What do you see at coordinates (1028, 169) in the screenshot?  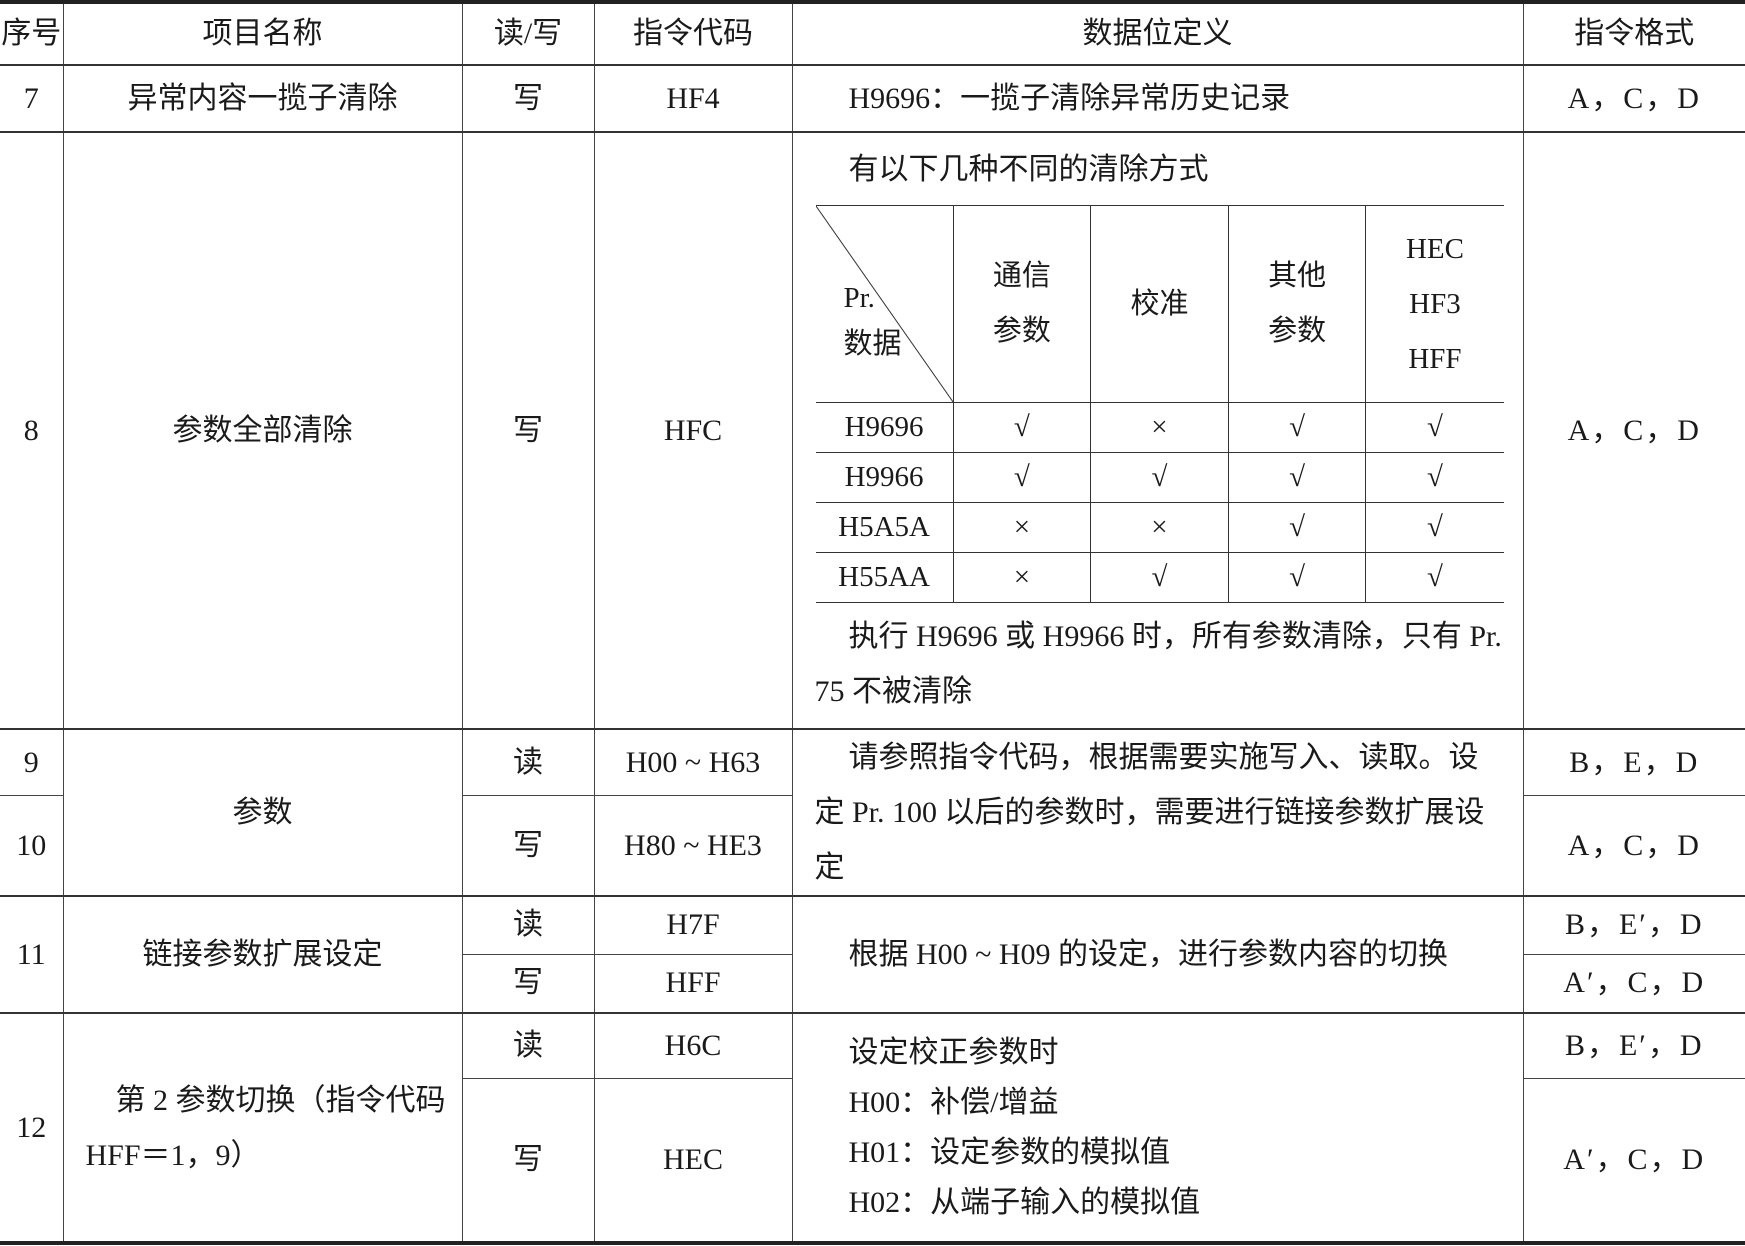 I see `def-intro: 有以下几种不同的清除方式` at bounding box center [1028, 169].